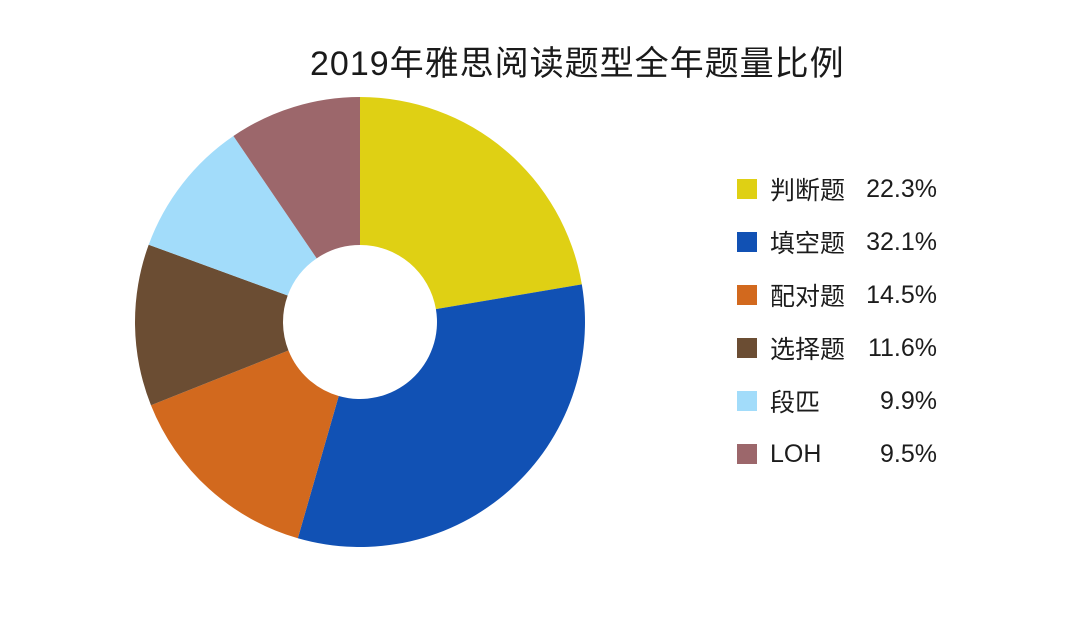 This screenshot has height=643, width=1080. Describe the element at coordinates (577, 64) in the screenshot. I see `chart-title: 2019年雅思阅读题型全年题量比例` at that location.